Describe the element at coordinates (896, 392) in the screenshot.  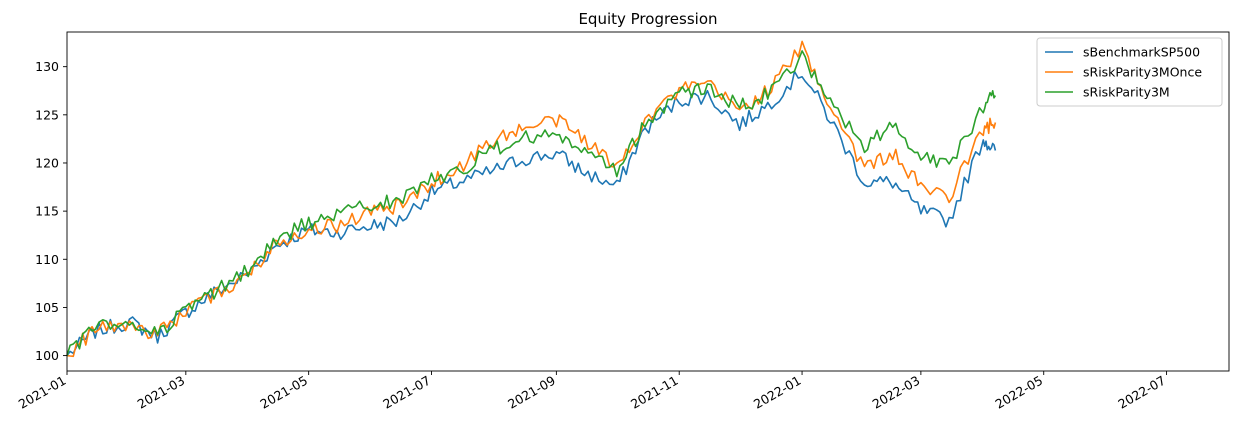
I see `x-tick-label: 2022-03` at that location.